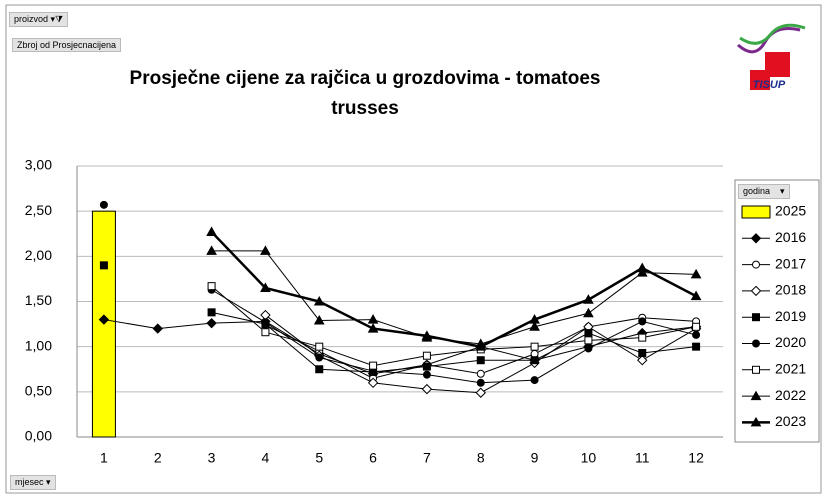  I want to click on logo-text: TISUP, so click(769, 85).